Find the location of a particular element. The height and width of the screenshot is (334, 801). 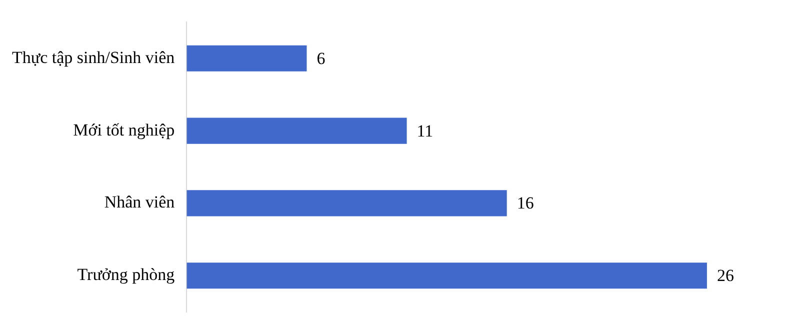

data-label: 11 is located at coordinates (425, 130).